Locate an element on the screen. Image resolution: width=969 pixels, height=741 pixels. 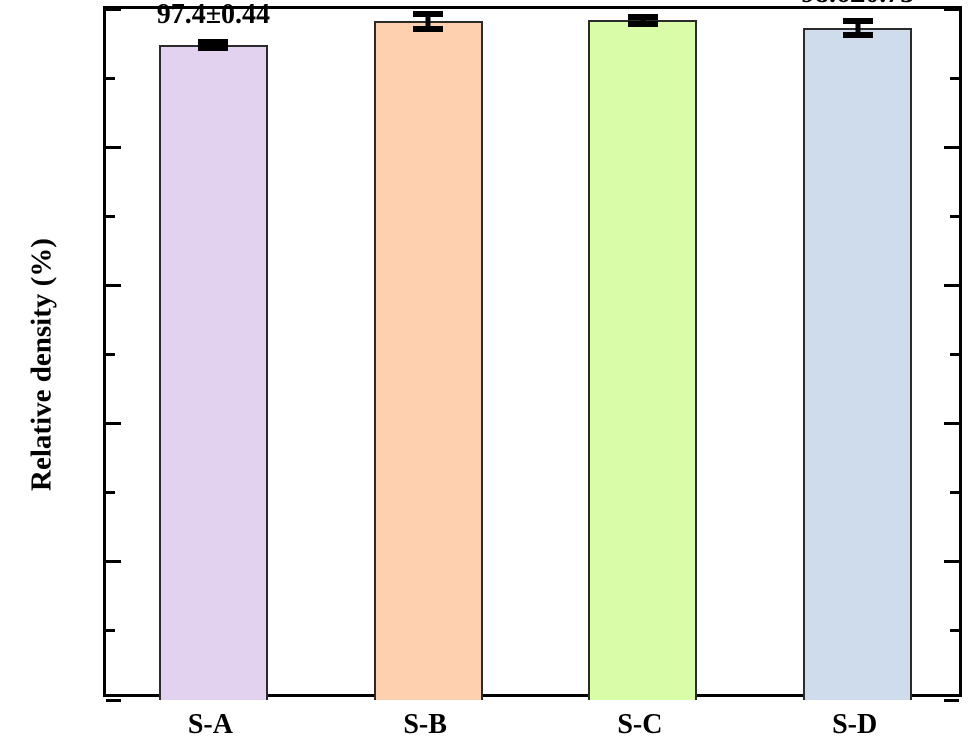
bar-s-c is located at coordinates (643, 360).